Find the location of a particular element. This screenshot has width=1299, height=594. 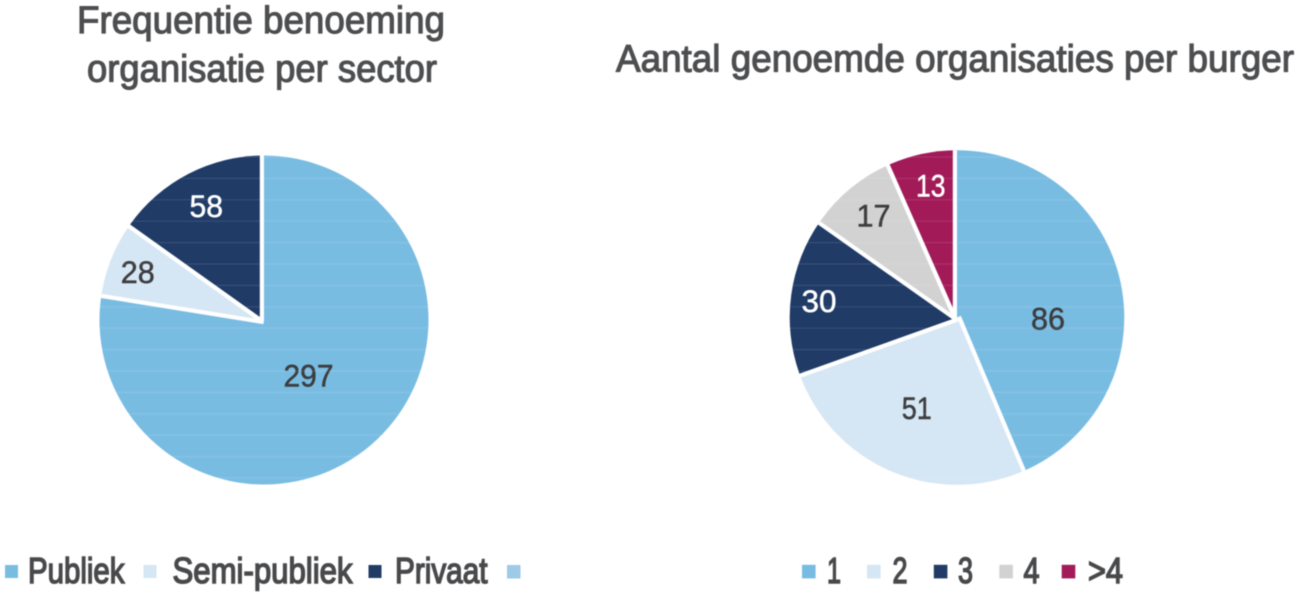

svg-text: >4 is located at coordinates (1105, 570).